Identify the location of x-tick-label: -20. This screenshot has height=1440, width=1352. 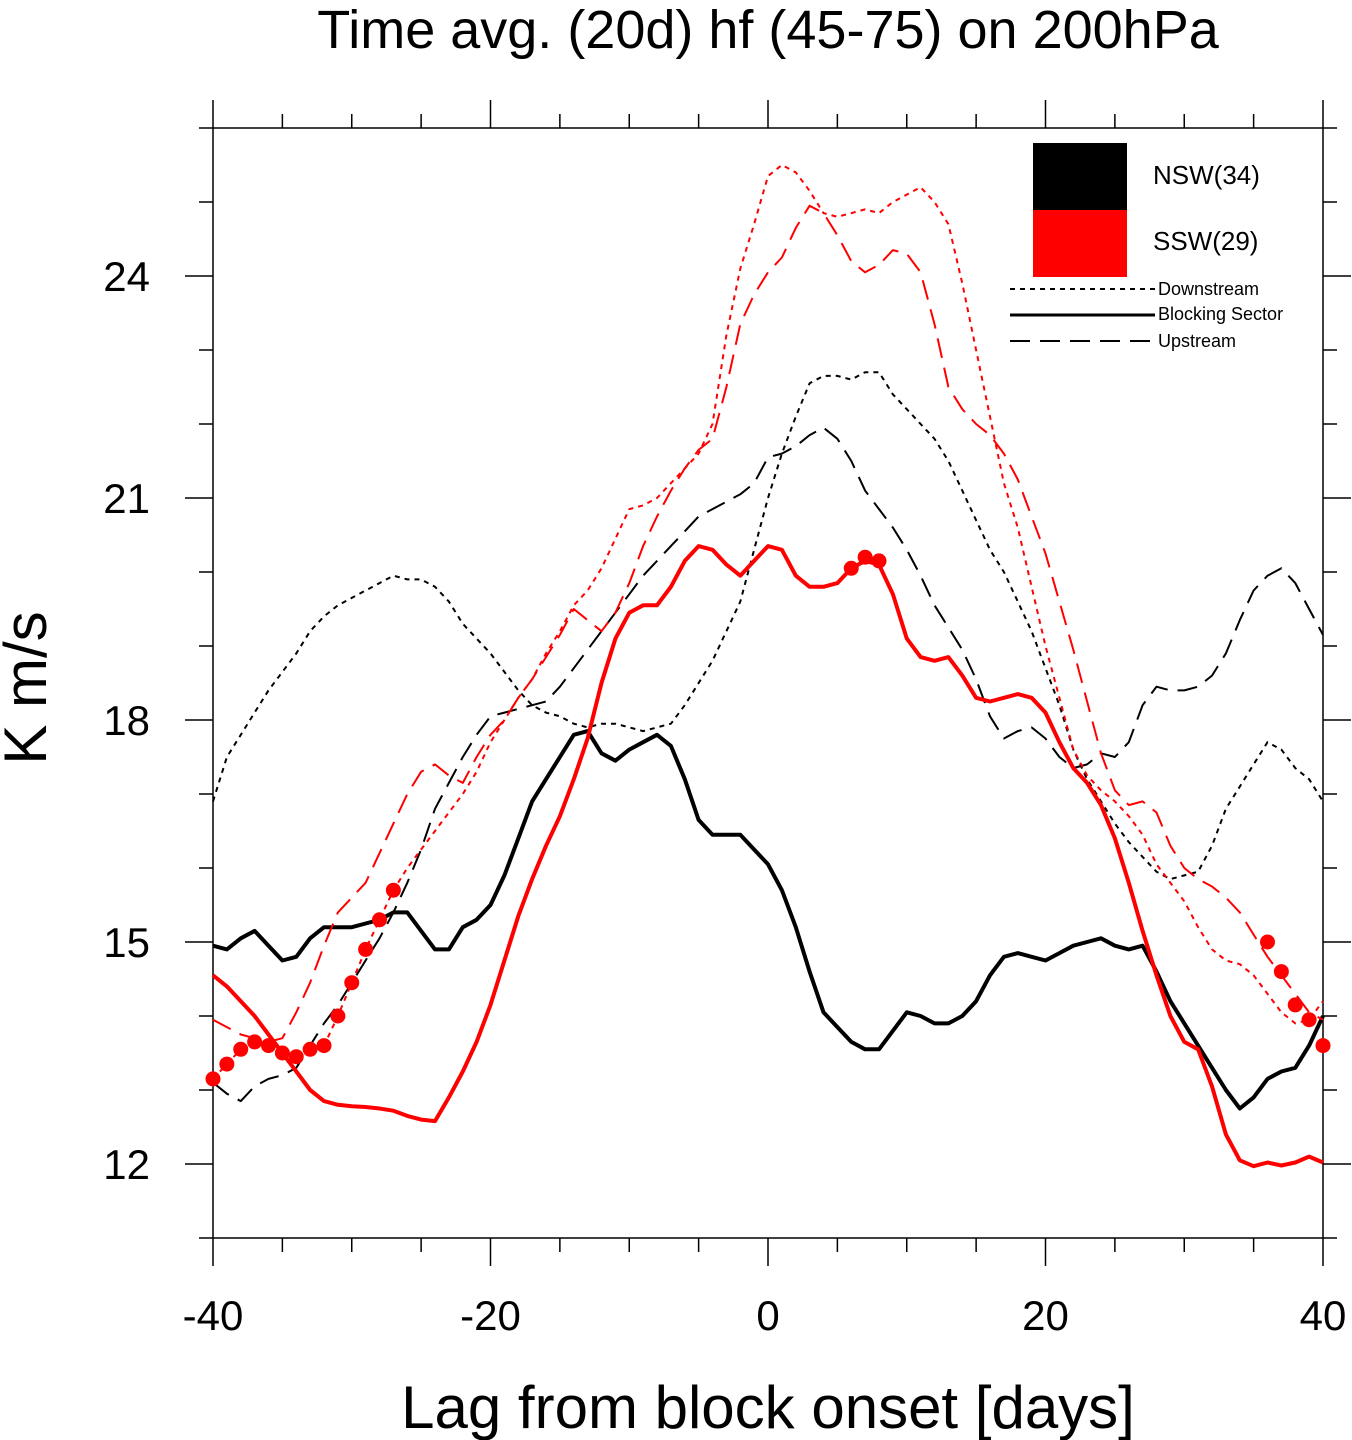
(490, 1315).